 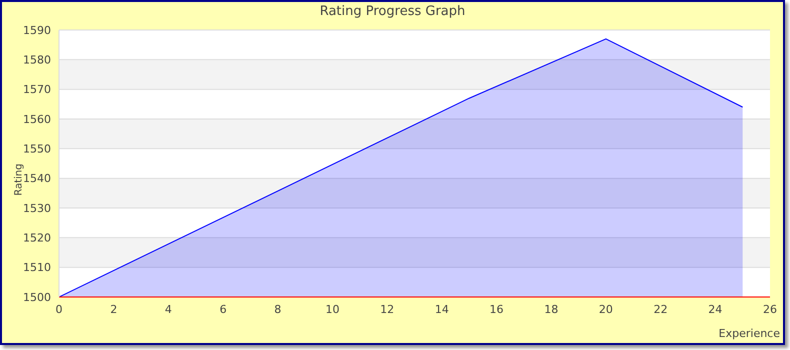 I want to click on x-tick-label: 26, so click(x=770, y=309).